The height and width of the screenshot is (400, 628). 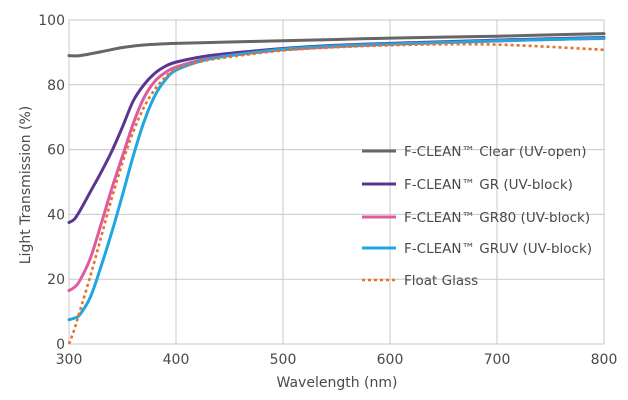 What do you see at coordinates (336, 45) in the screenshot?
I see `series-line-clear-uv-open` at bounding box center [336, 45].